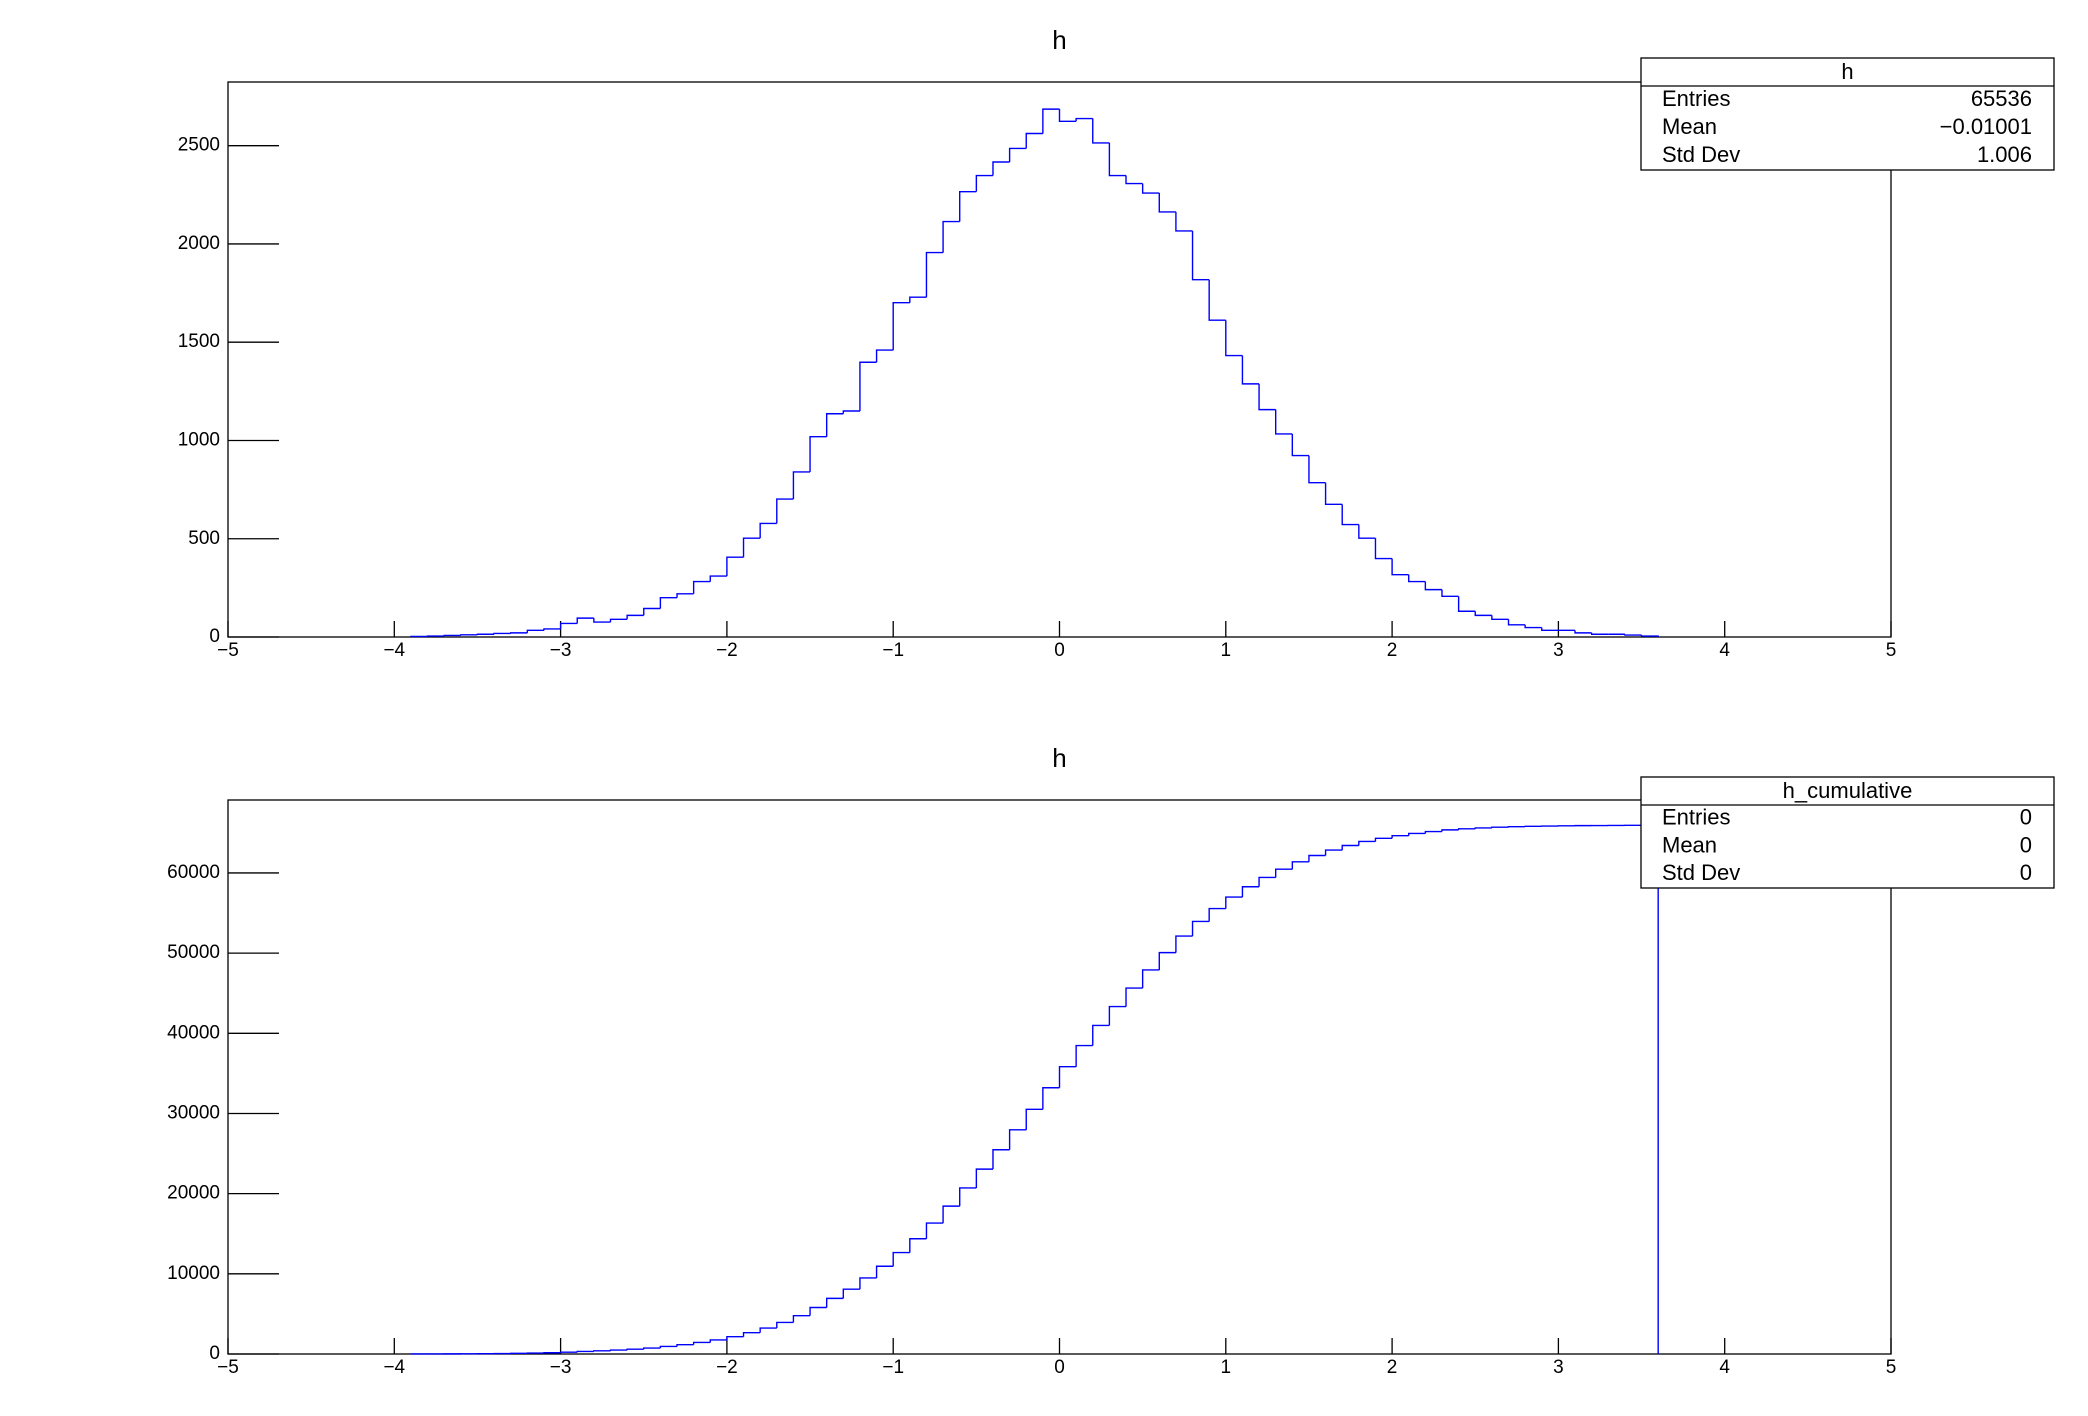 The height and width of the screenshot is (1416, 2088). I want to click on x-tick-label: −1, so click(893, 1367).